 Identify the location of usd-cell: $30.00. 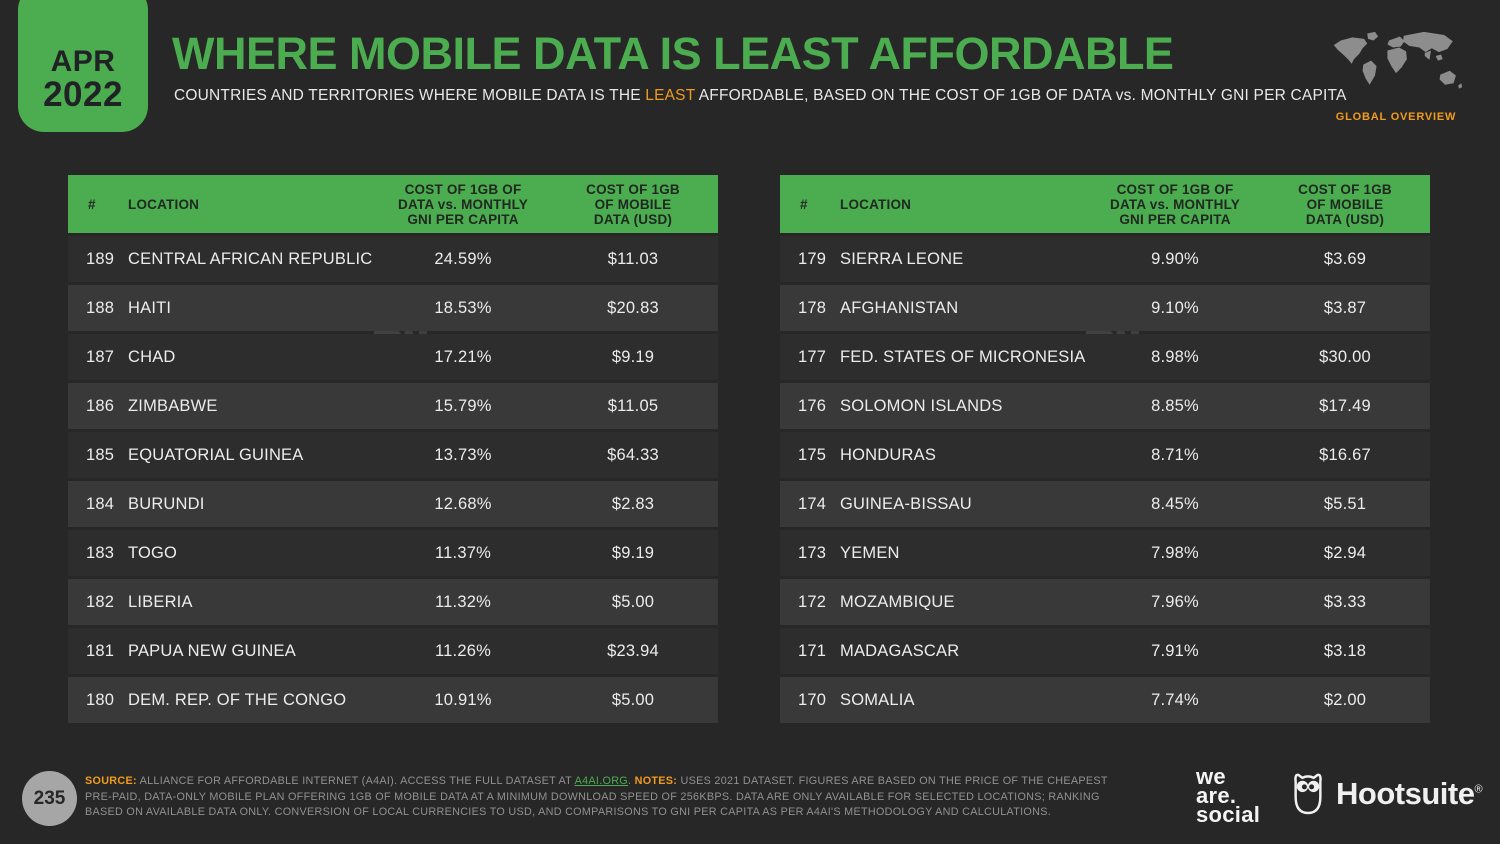
(1345, 356).